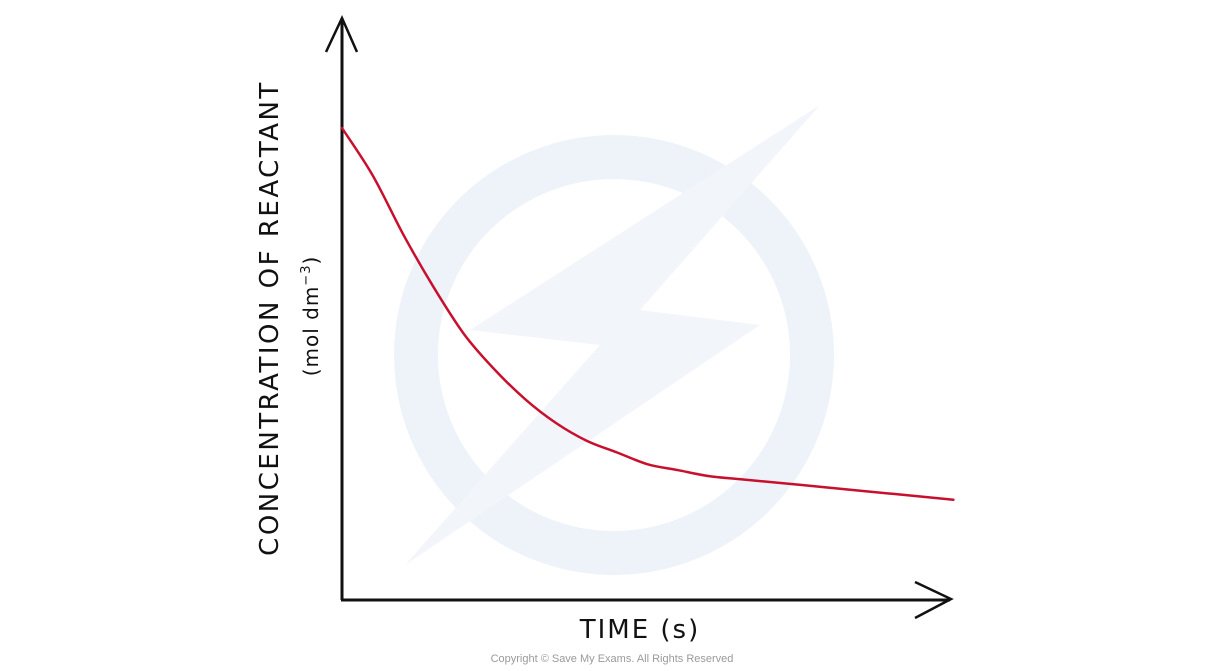 This screenshot has height=671, width=1226. What do you see at coordinates (306, 275) in the screenshot?
I see `y-axis-units-superscript: −3` at bounding box center [306, 275].